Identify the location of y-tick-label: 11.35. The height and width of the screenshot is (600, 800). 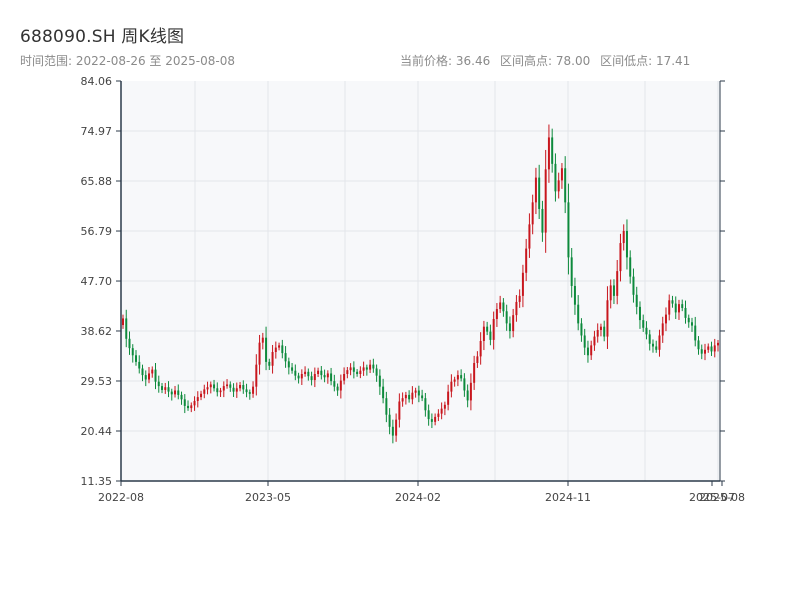
(97, 481).